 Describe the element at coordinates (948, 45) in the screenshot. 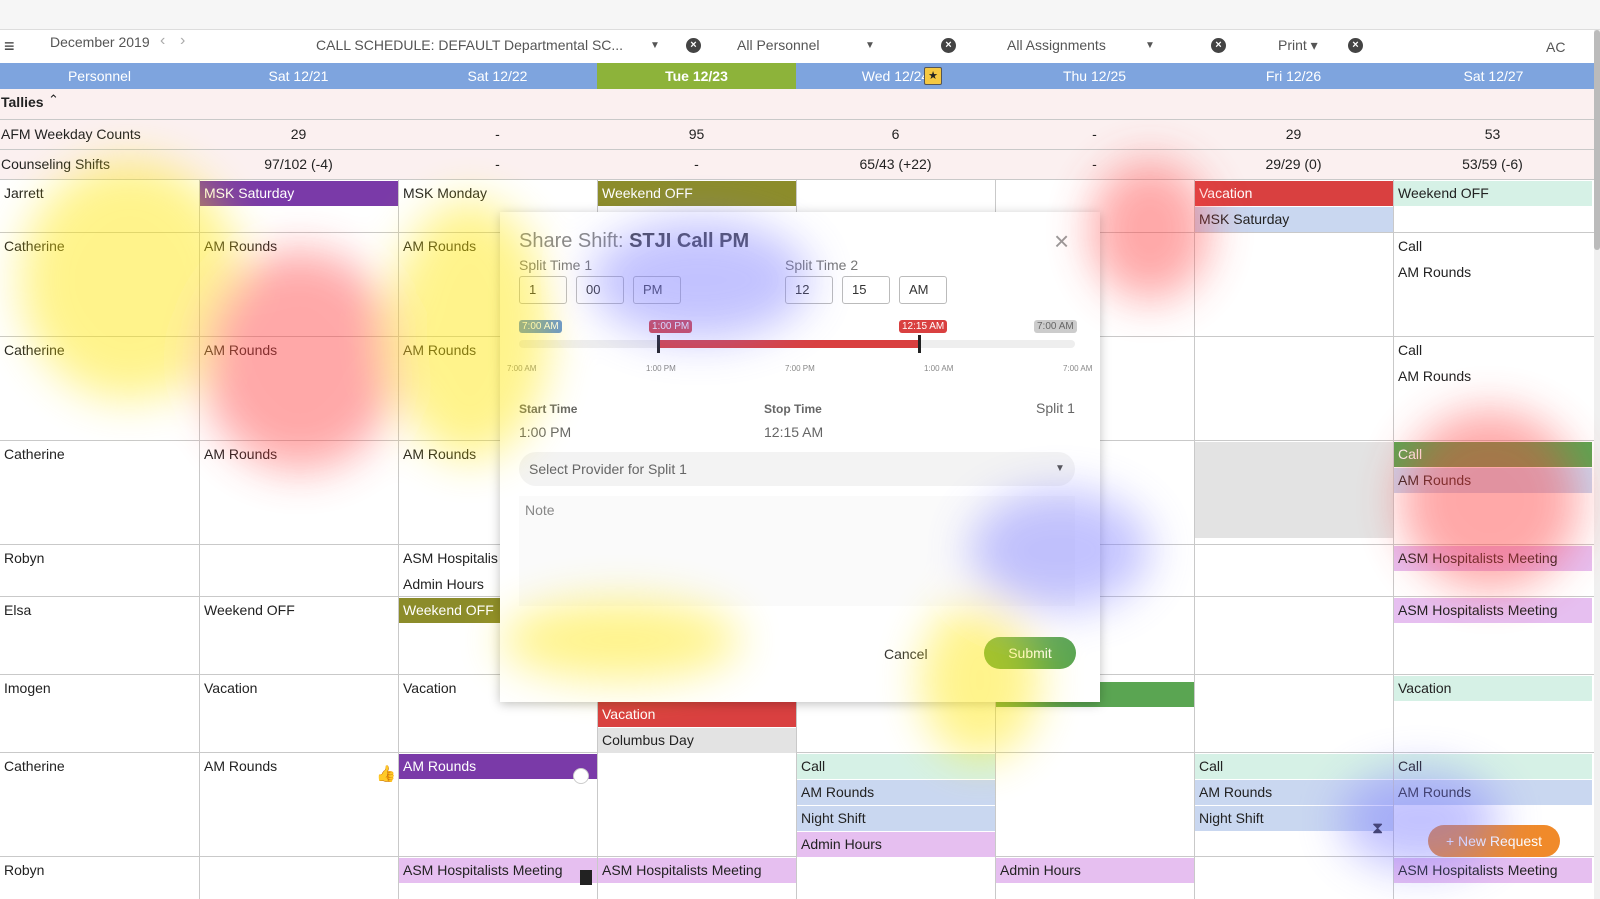

I see `clear-personnel-icon: ×` at that location.